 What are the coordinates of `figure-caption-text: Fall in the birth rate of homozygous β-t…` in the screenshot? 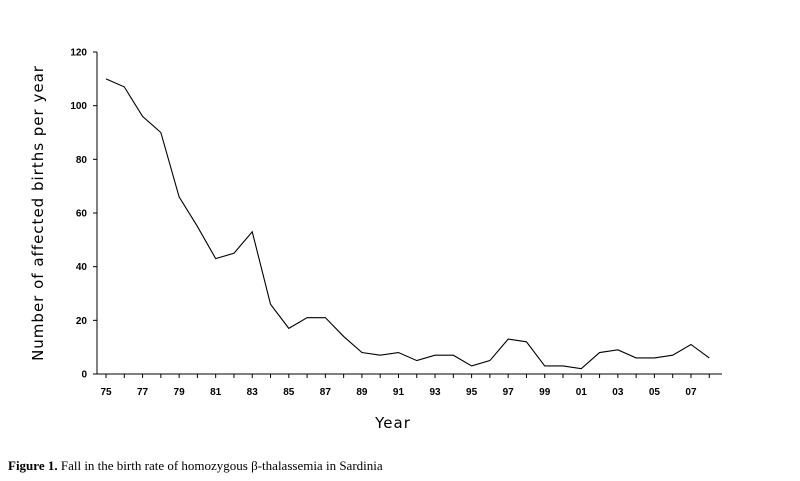 It's located at (220, 465).